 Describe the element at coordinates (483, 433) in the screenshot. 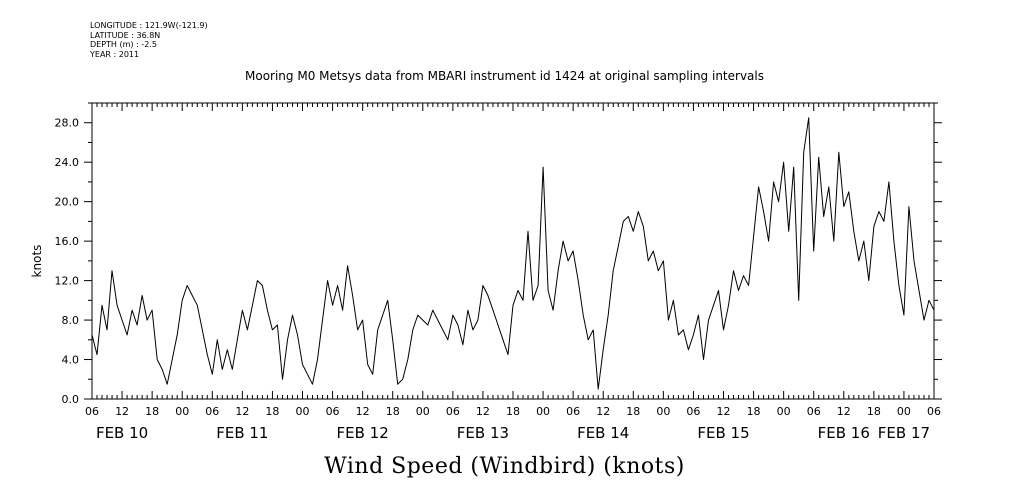

I see `day-label: FEB 13` at that location.